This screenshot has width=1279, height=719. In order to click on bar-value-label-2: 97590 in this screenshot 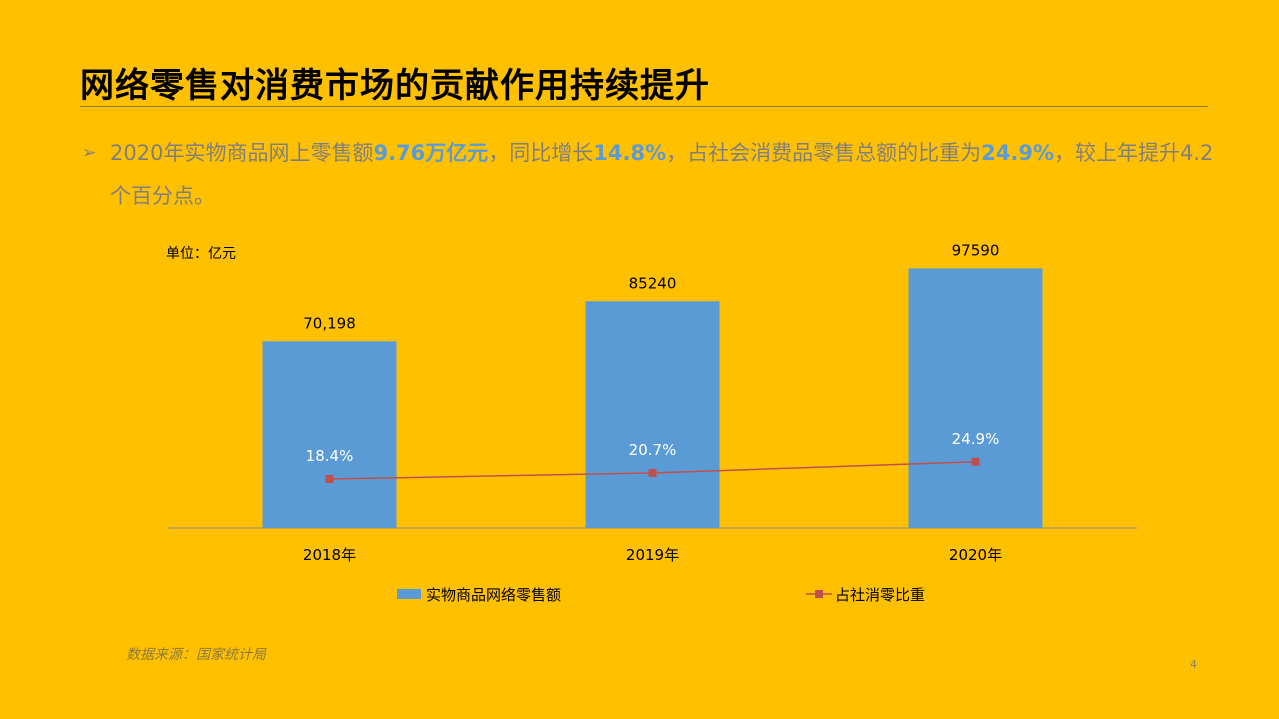, I will do `click(976, 250)`.